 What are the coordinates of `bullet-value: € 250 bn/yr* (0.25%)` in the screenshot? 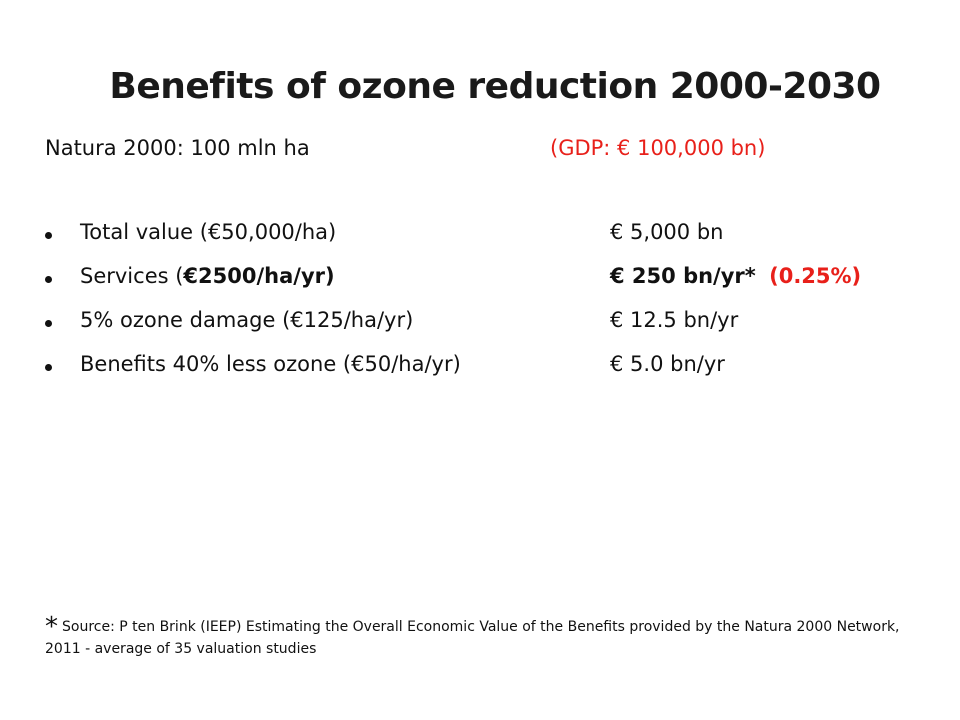 It's located at (735, 276).